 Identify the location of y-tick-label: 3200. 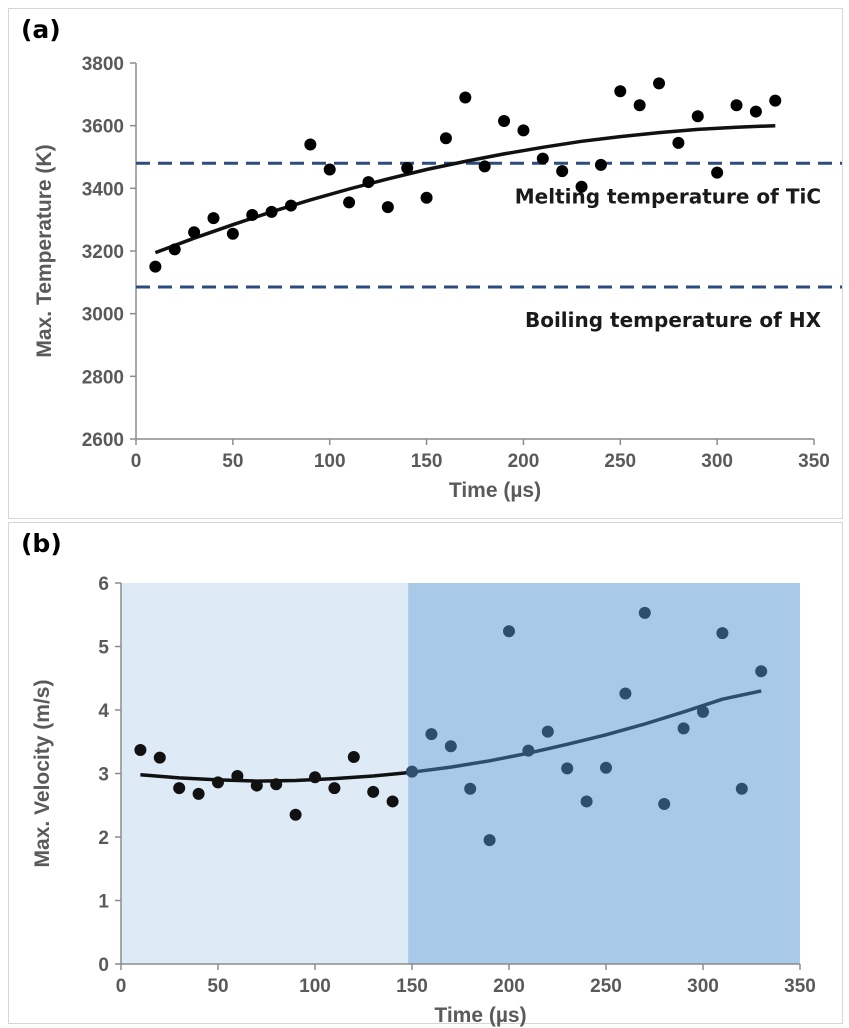
(103, 252).